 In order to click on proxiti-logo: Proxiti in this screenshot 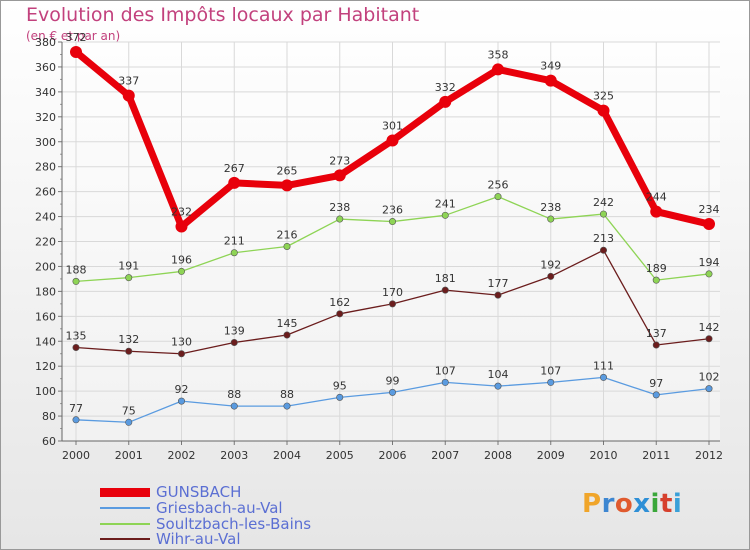, I will do `click(632, 504)`.